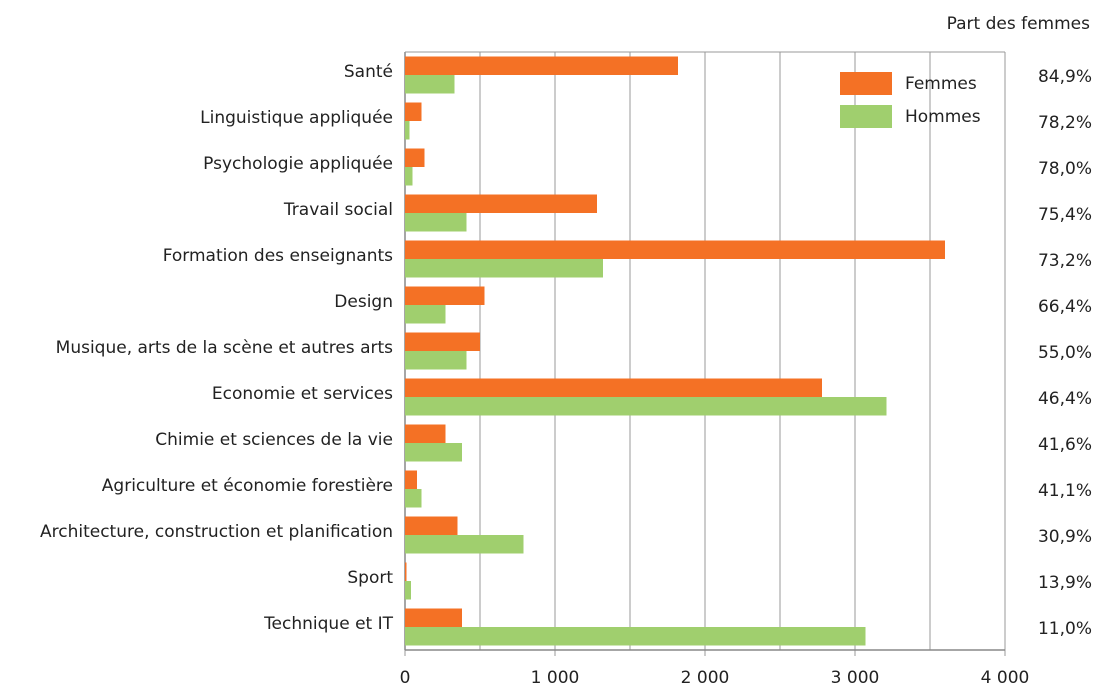 The image size is (1097, 690). I want to click on y-tick-label: Design, so click(363, 302).